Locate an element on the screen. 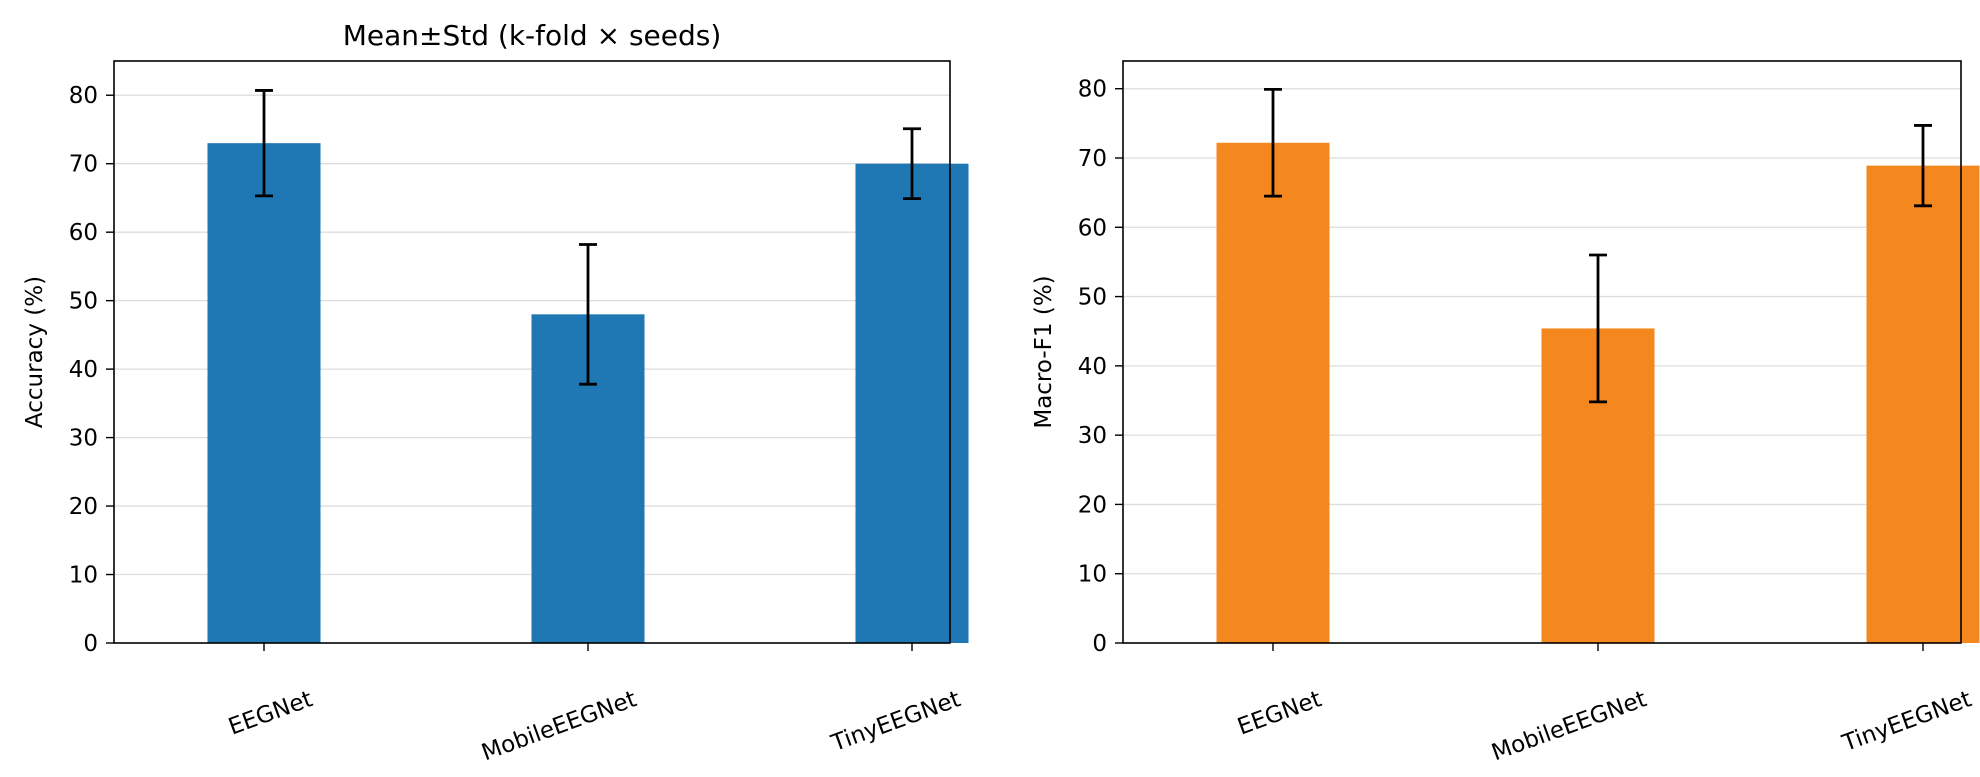 The height and width of the screenshot is (777, 1980). f1-y-tick-label: 70 is located at coordinates (1092, 159).